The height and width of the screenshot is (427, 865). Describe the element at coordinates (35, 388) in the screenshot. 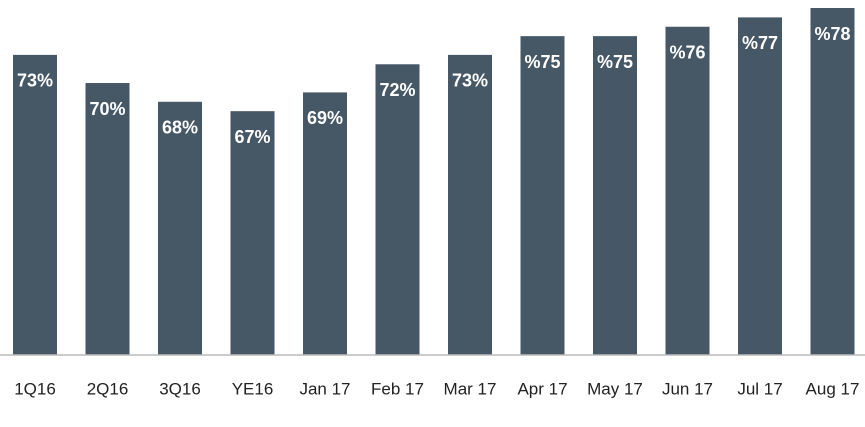

I see `x-tick-label: 1Q16` at that location.